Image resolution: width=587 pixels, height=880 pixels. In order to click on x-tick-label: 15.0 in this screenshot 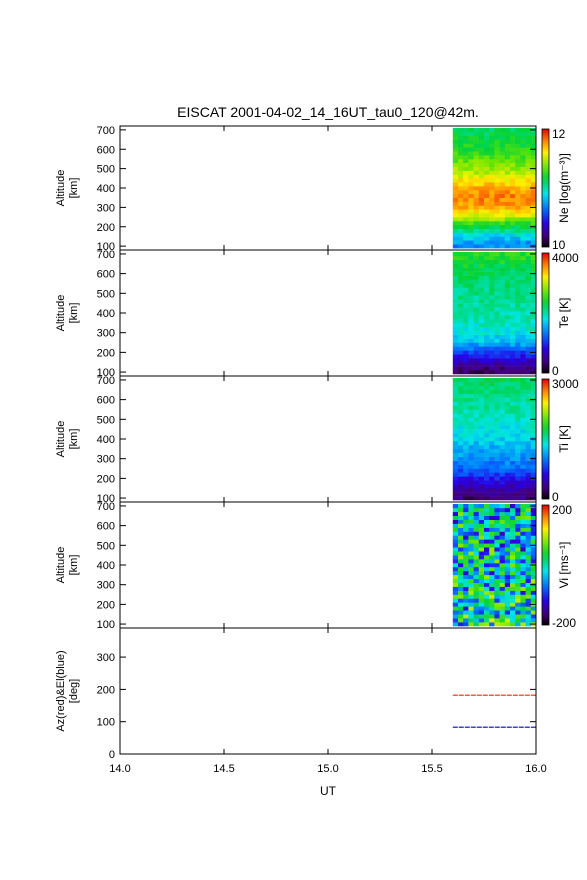, I will do `click(327, 769)`.